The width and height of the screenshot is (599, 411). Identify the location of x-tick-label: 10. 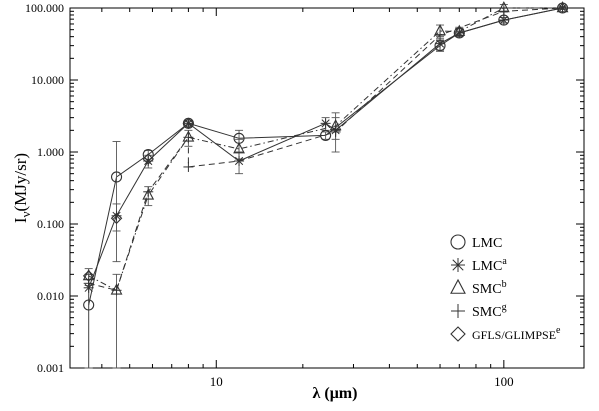
(216, 381).